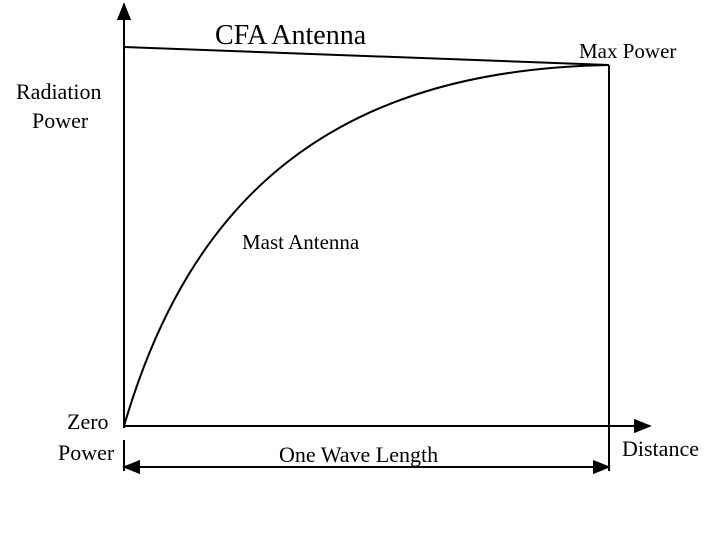 This screenshot has height=540, width=720. Describe the element at coordinates (86, 452) in the screenshot. I see `zero-label-line2: Power` at that location.